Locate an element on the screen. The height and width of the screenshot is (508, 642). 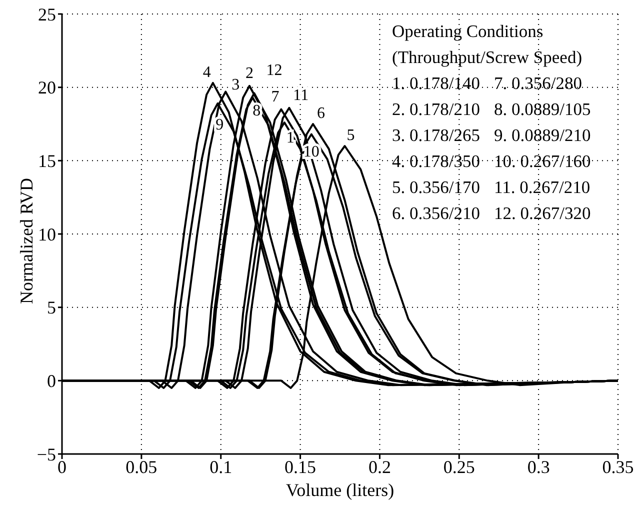
x-tick-label: 0.1 is located at coordinates (221, 466).